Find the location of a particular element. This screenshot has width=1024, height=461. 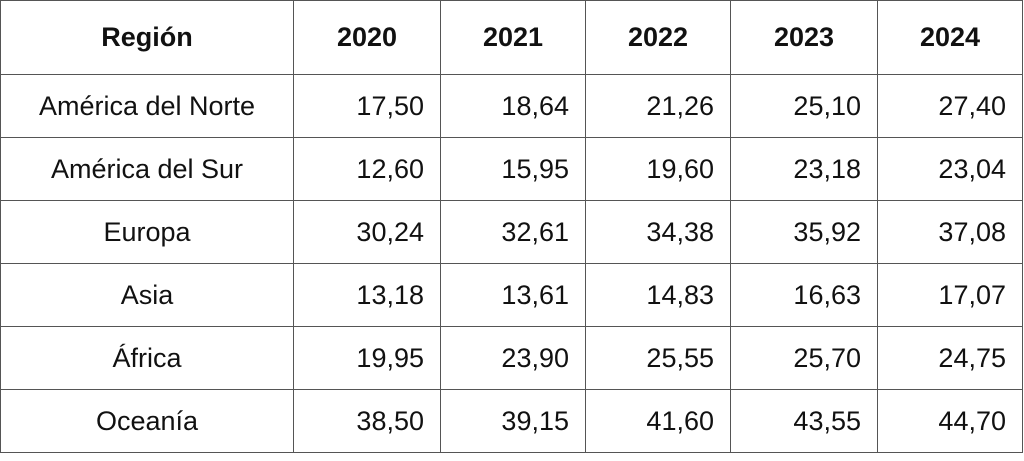

value-cell: 34,38 is located at coordinates (658, 232).